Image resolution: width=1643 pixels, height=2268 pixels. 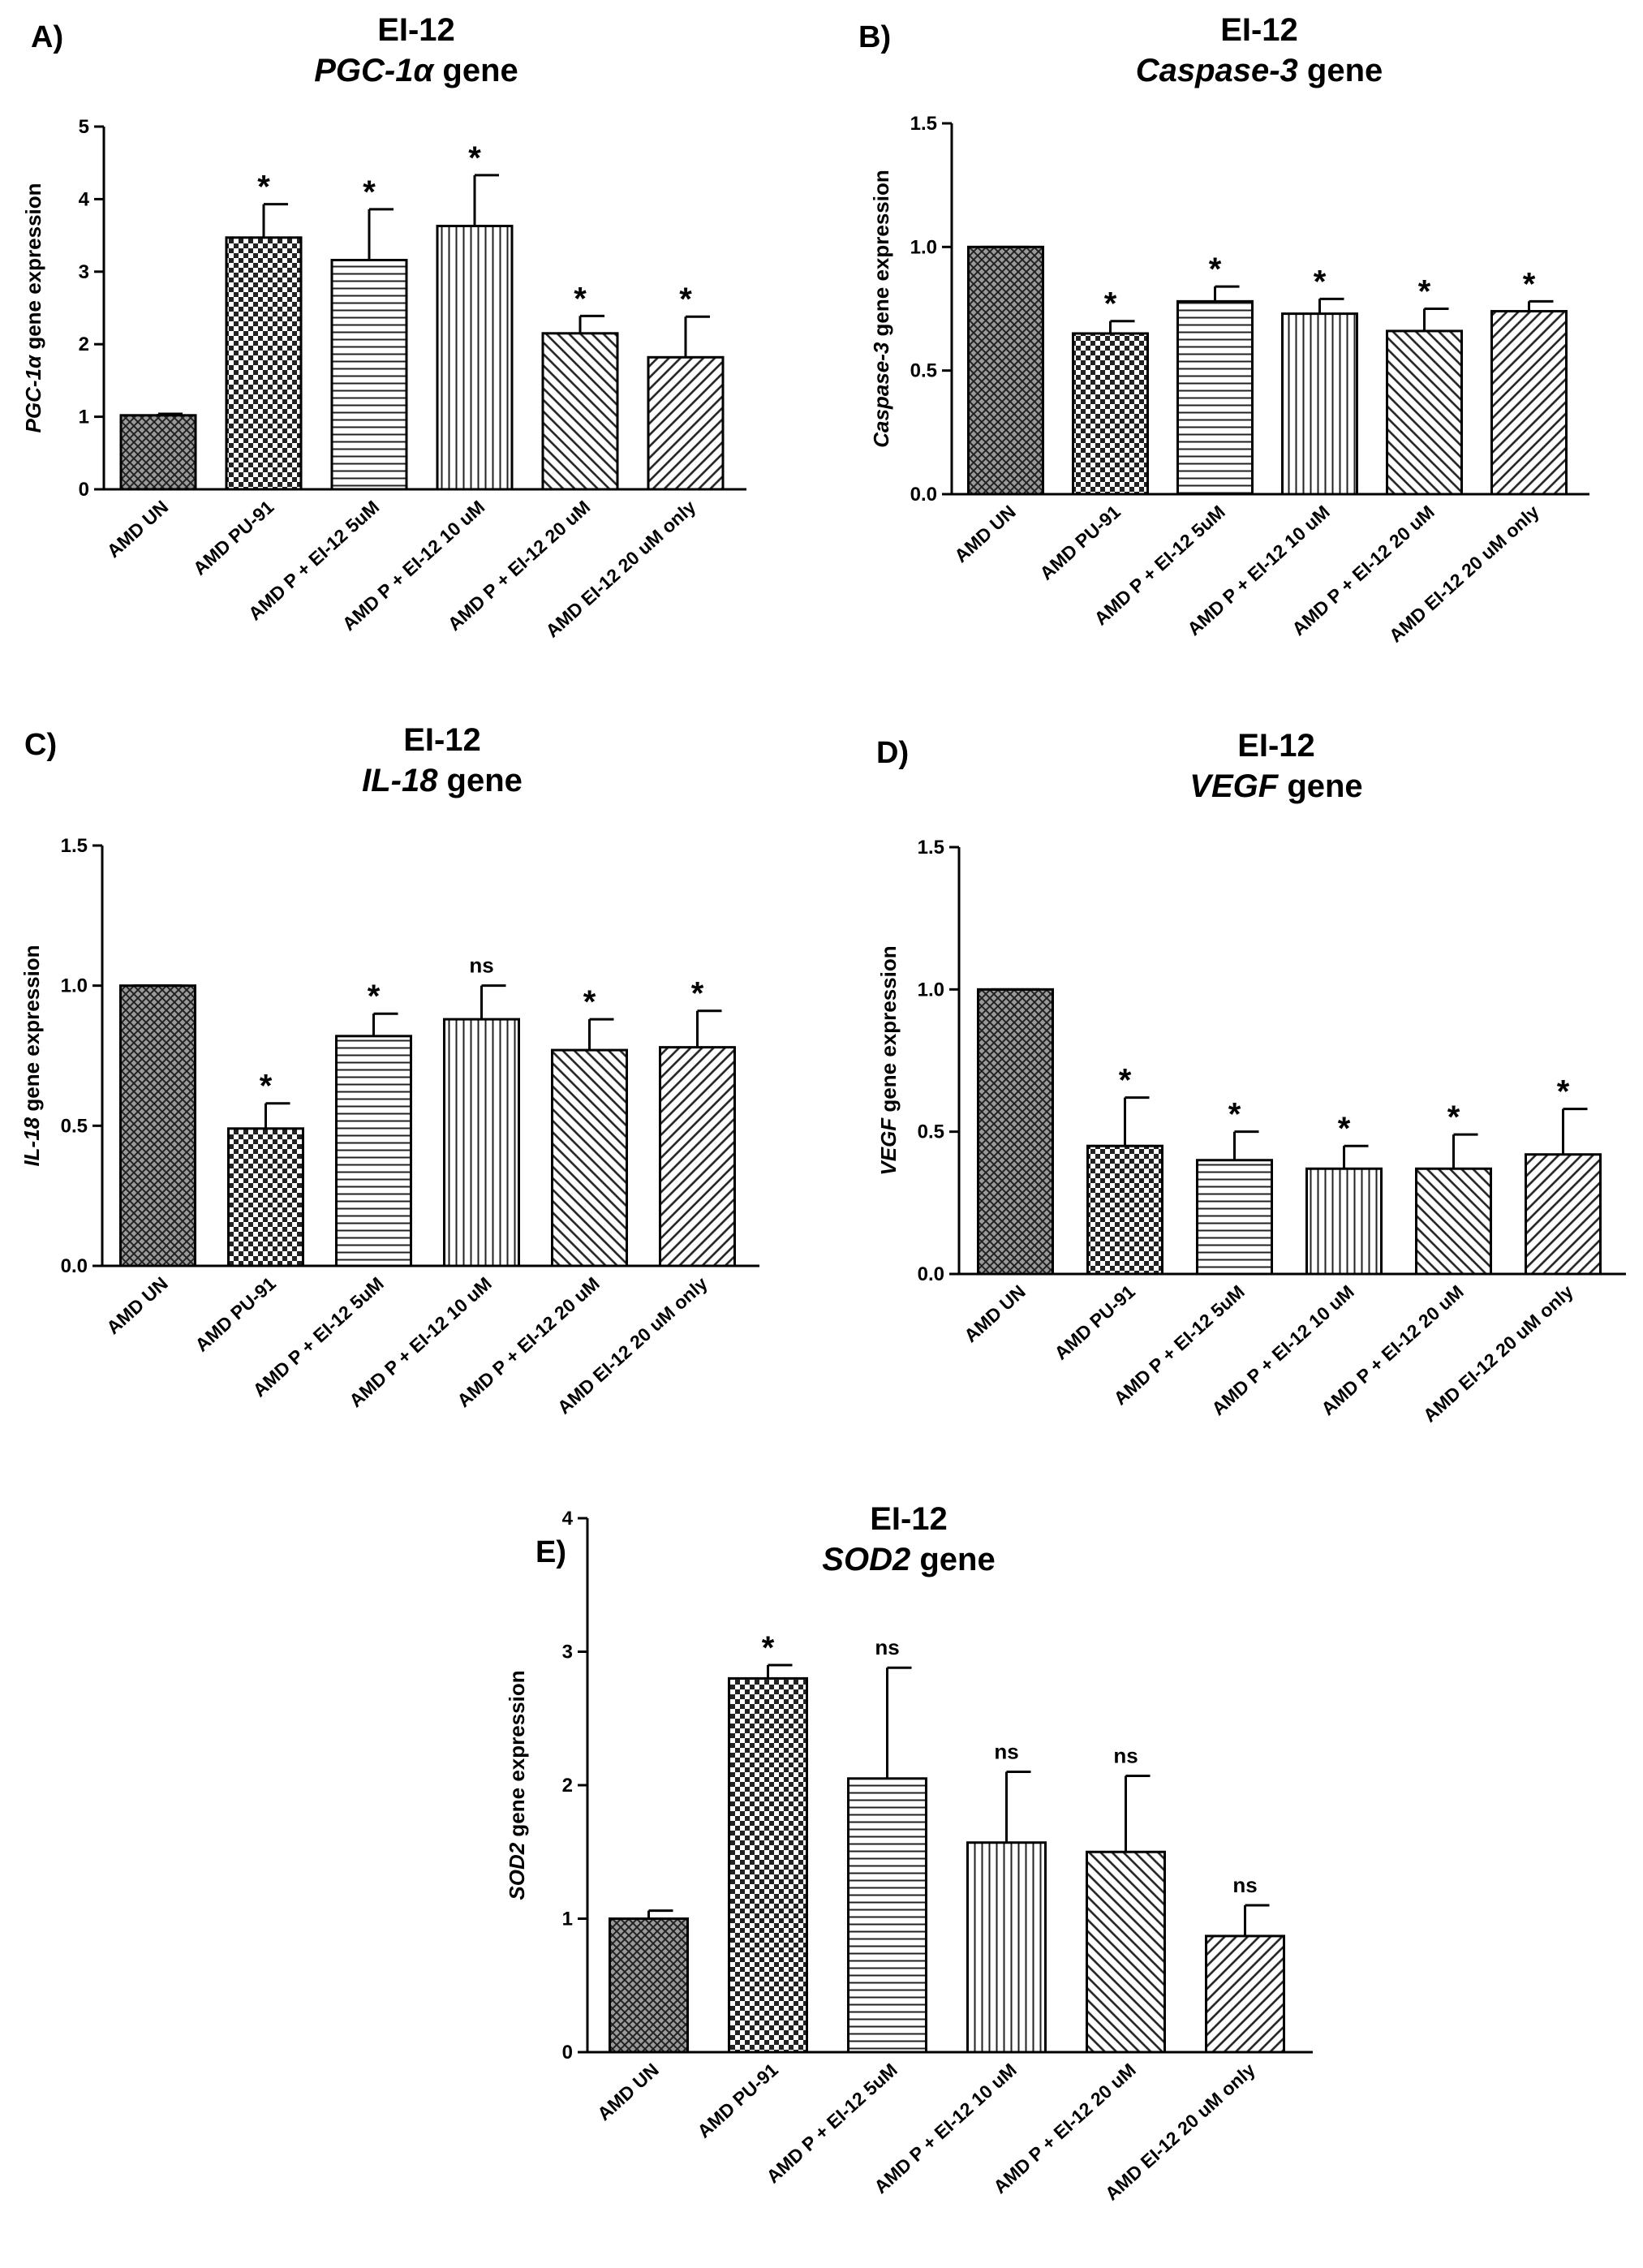 I want to click on chart-subtitle: VEGF gene, so click(x=1275, y=786).